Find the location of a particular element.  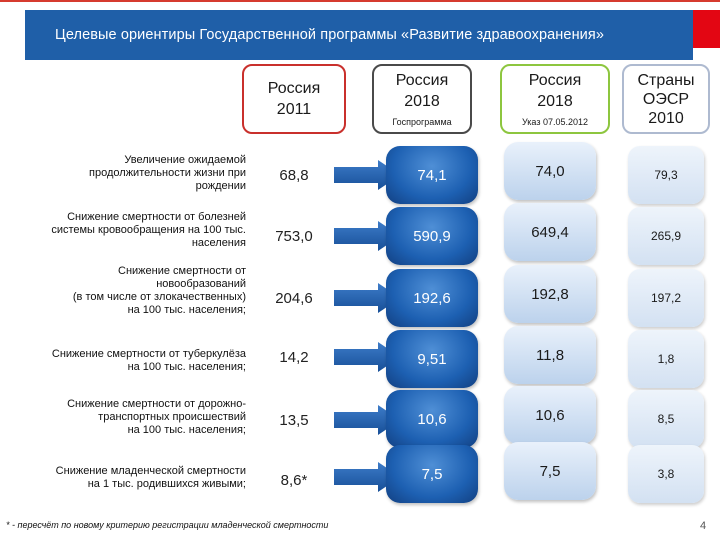

page-number: 4 is located at coordinates (703, 526).